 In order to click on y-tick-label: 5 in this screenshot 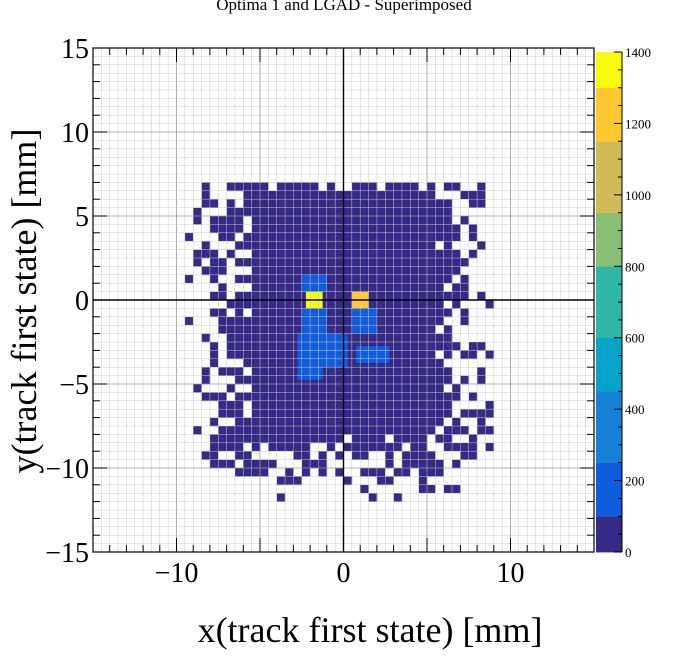, I will do `click(82, 217)`.